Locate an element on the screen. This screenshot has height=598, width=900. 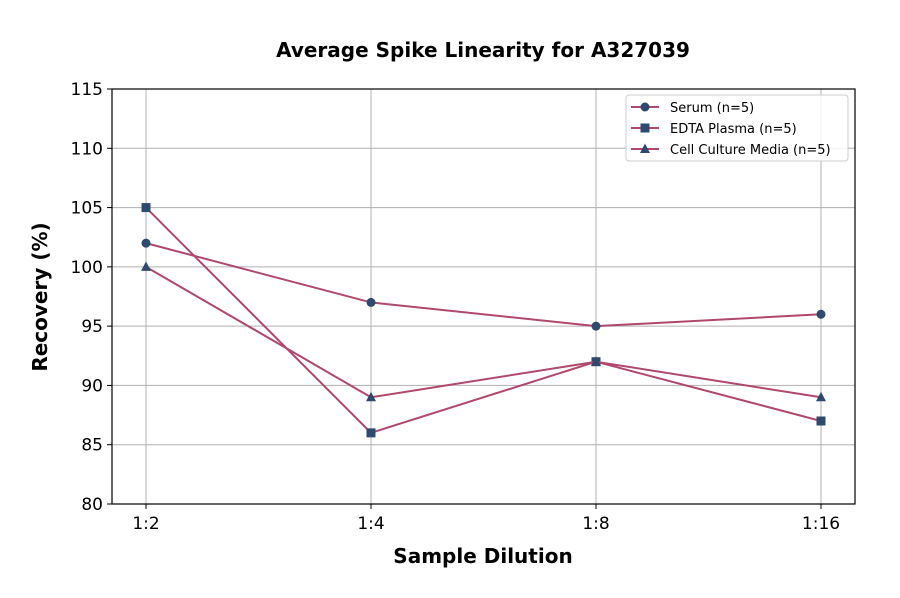
chart-title: Average Spike Linearity for A327039 is located at coordinates (483, 50).